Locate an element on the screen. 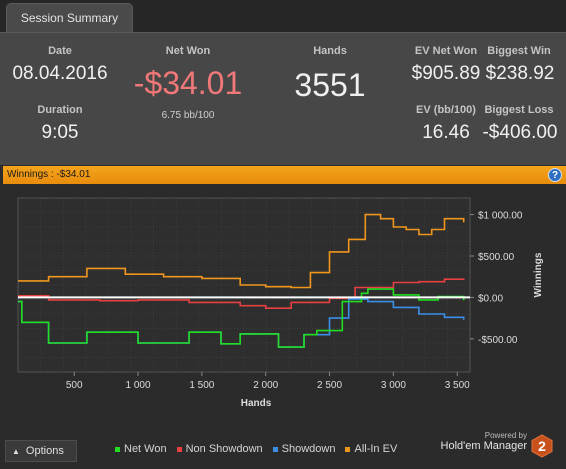 Image resolution: width=566 pixels, height=469 pixels. biggest-loss-label: Biggest Loss is located at coordinates (519, 110).